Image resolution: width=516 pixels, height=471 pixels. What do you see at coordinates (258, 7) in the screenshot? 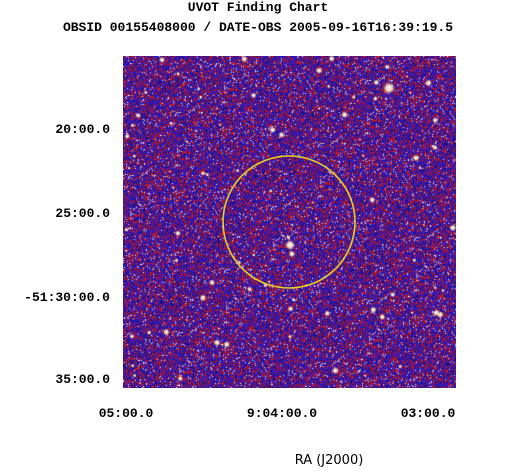
I see `chart-title: UVOT Finding Chart` at bounding box center [258, 7].